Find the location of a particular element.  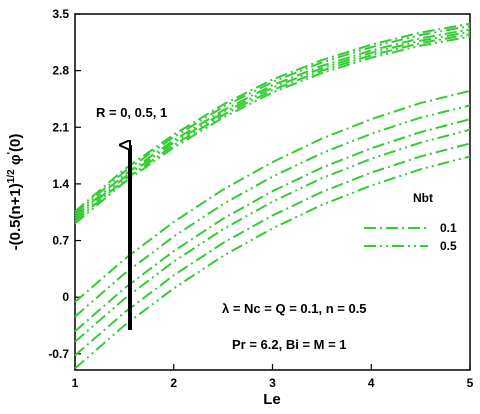

y-tick-label: 1.4 is located at coordinates (60, 184).